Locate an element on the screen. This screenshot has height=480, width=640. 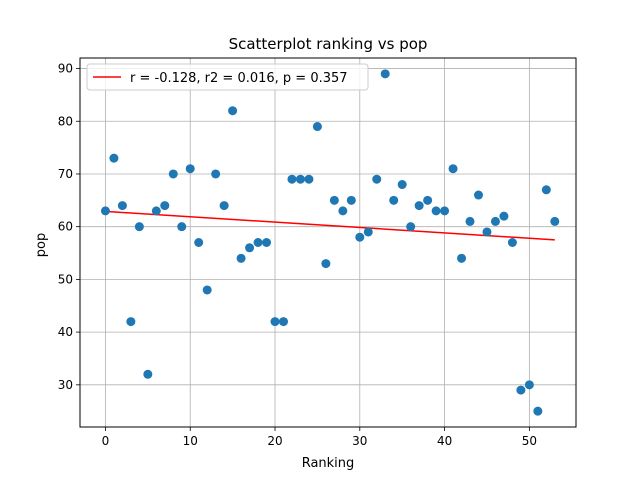
legend-box is located at coordinates (227, 77).